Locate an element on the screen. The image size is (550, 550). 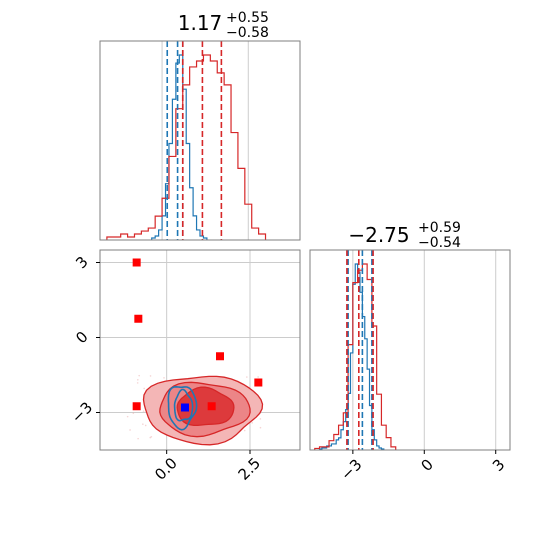
blue-square-marker is located at coordinates (185, 407).